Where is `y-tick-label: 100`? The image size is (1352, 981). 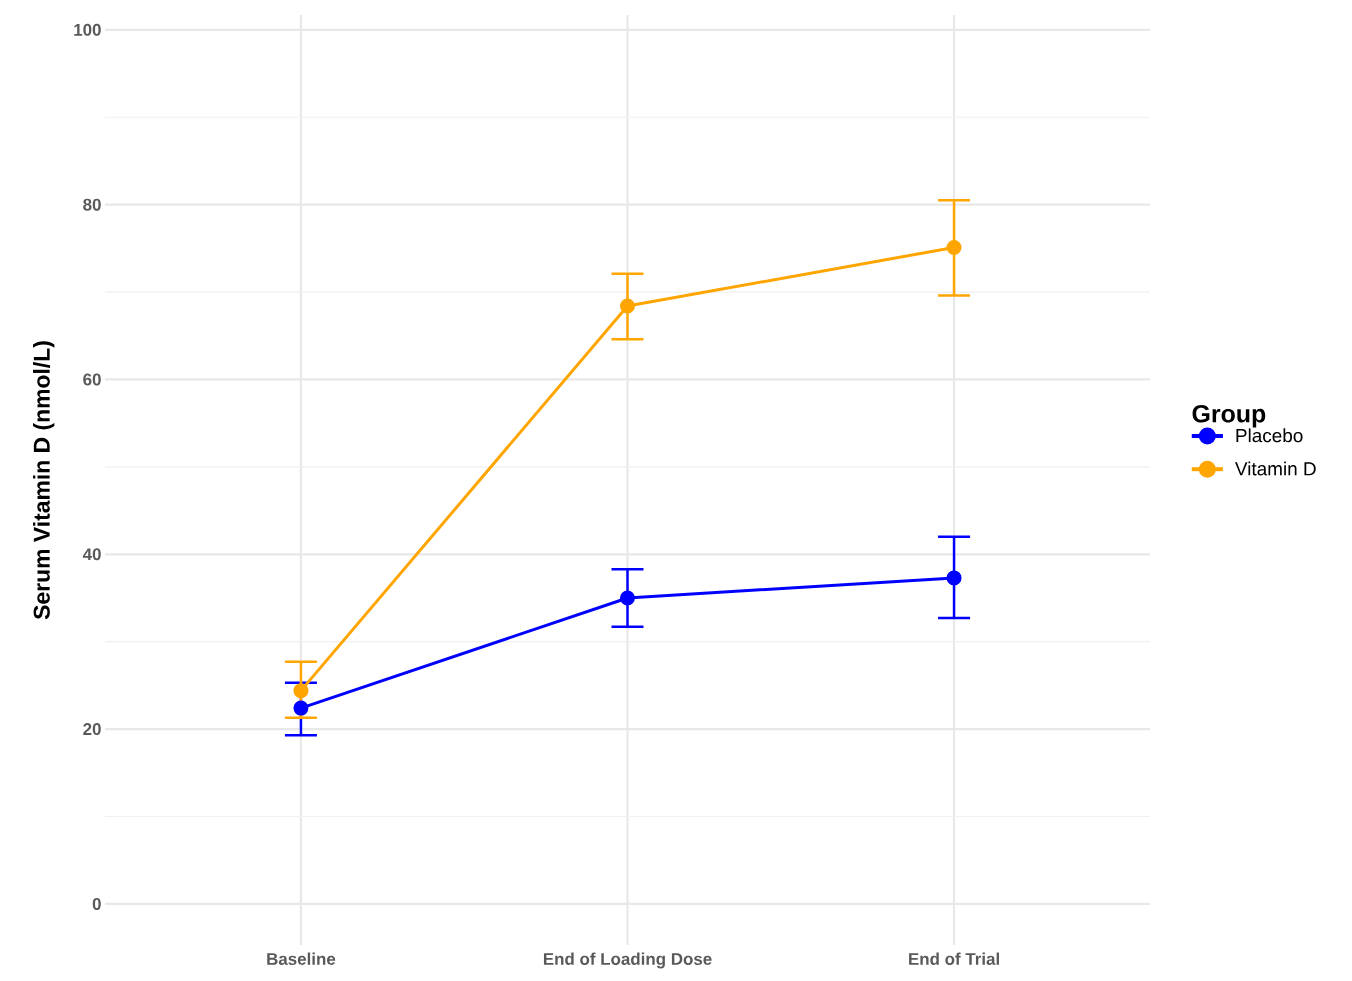 y-tick-label: 100 is located at coordinates (87, 29).